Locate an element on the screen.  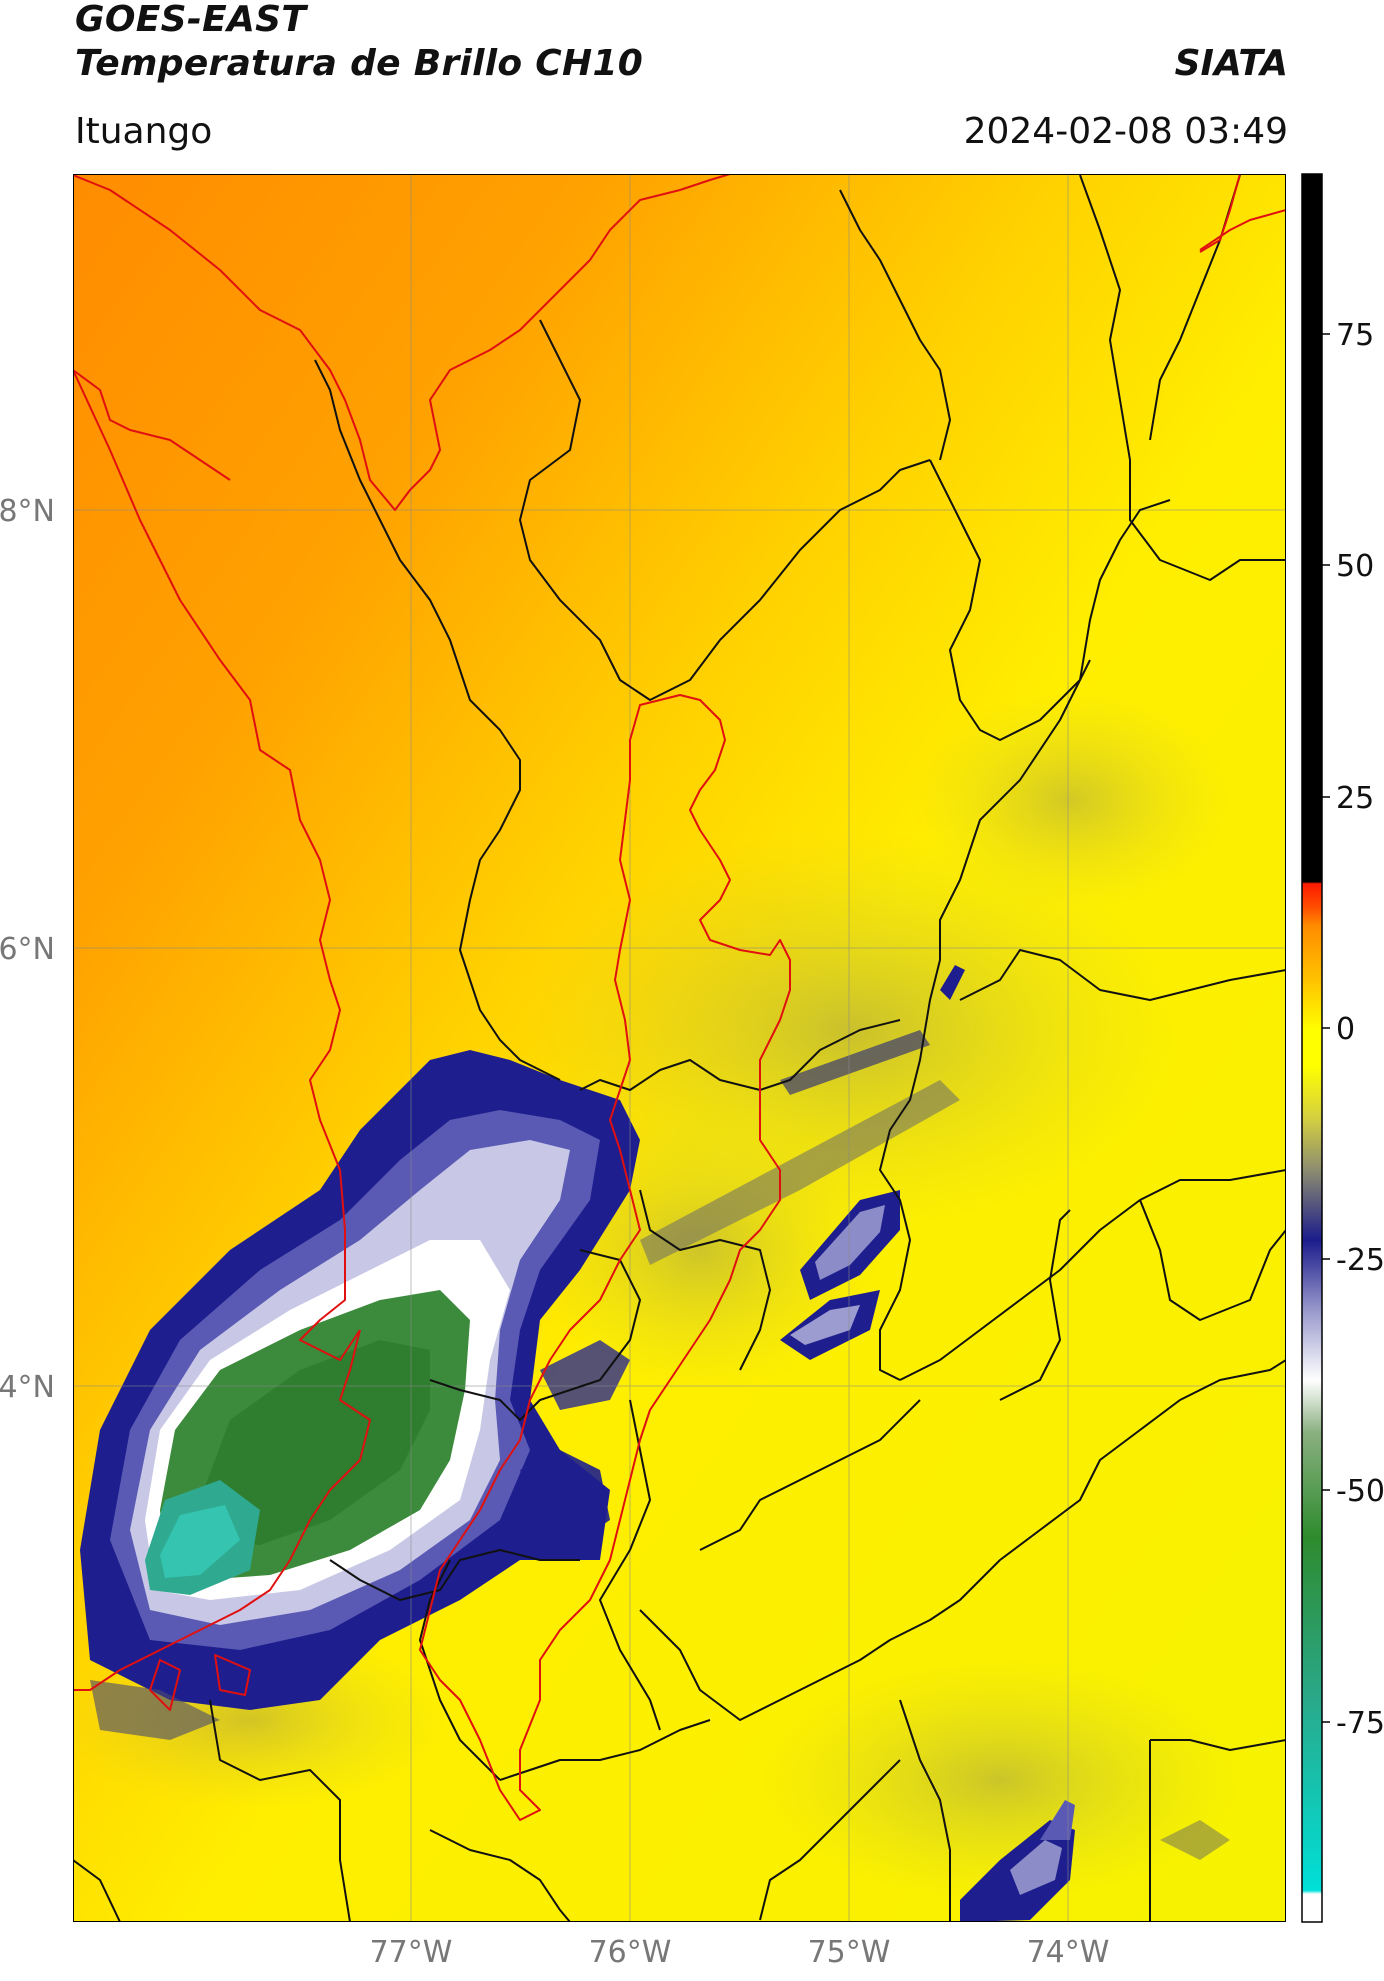
lon-tick-label: 75°W is located at coordinates (849, 1952).